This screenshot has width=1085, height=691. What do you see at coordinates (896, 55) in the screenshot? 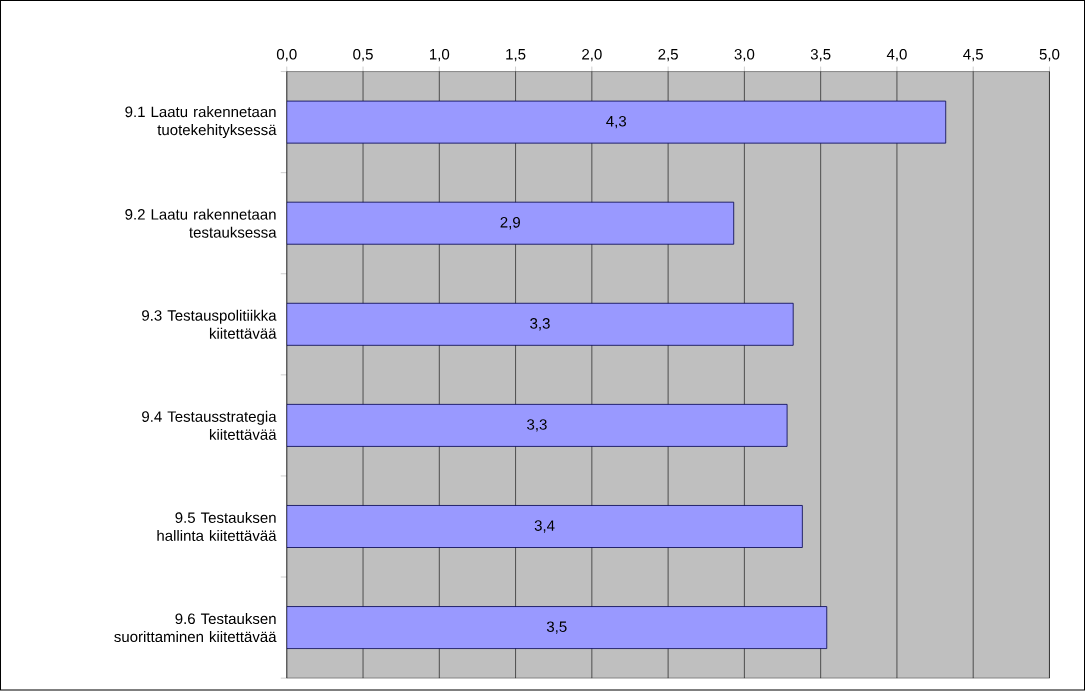
I see `x-tick-label: 4,0` at bounding box center [896, 55].